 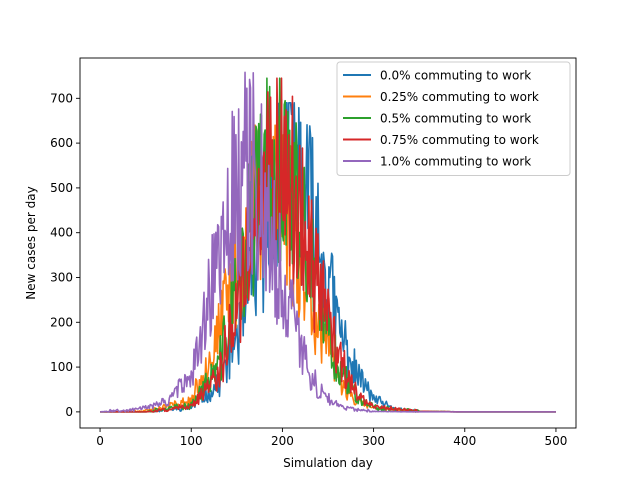 What do you see at coordinates (61, 98) in the screenshot?
I see `y-tick-label: 700` at bounding box center [61, 98].